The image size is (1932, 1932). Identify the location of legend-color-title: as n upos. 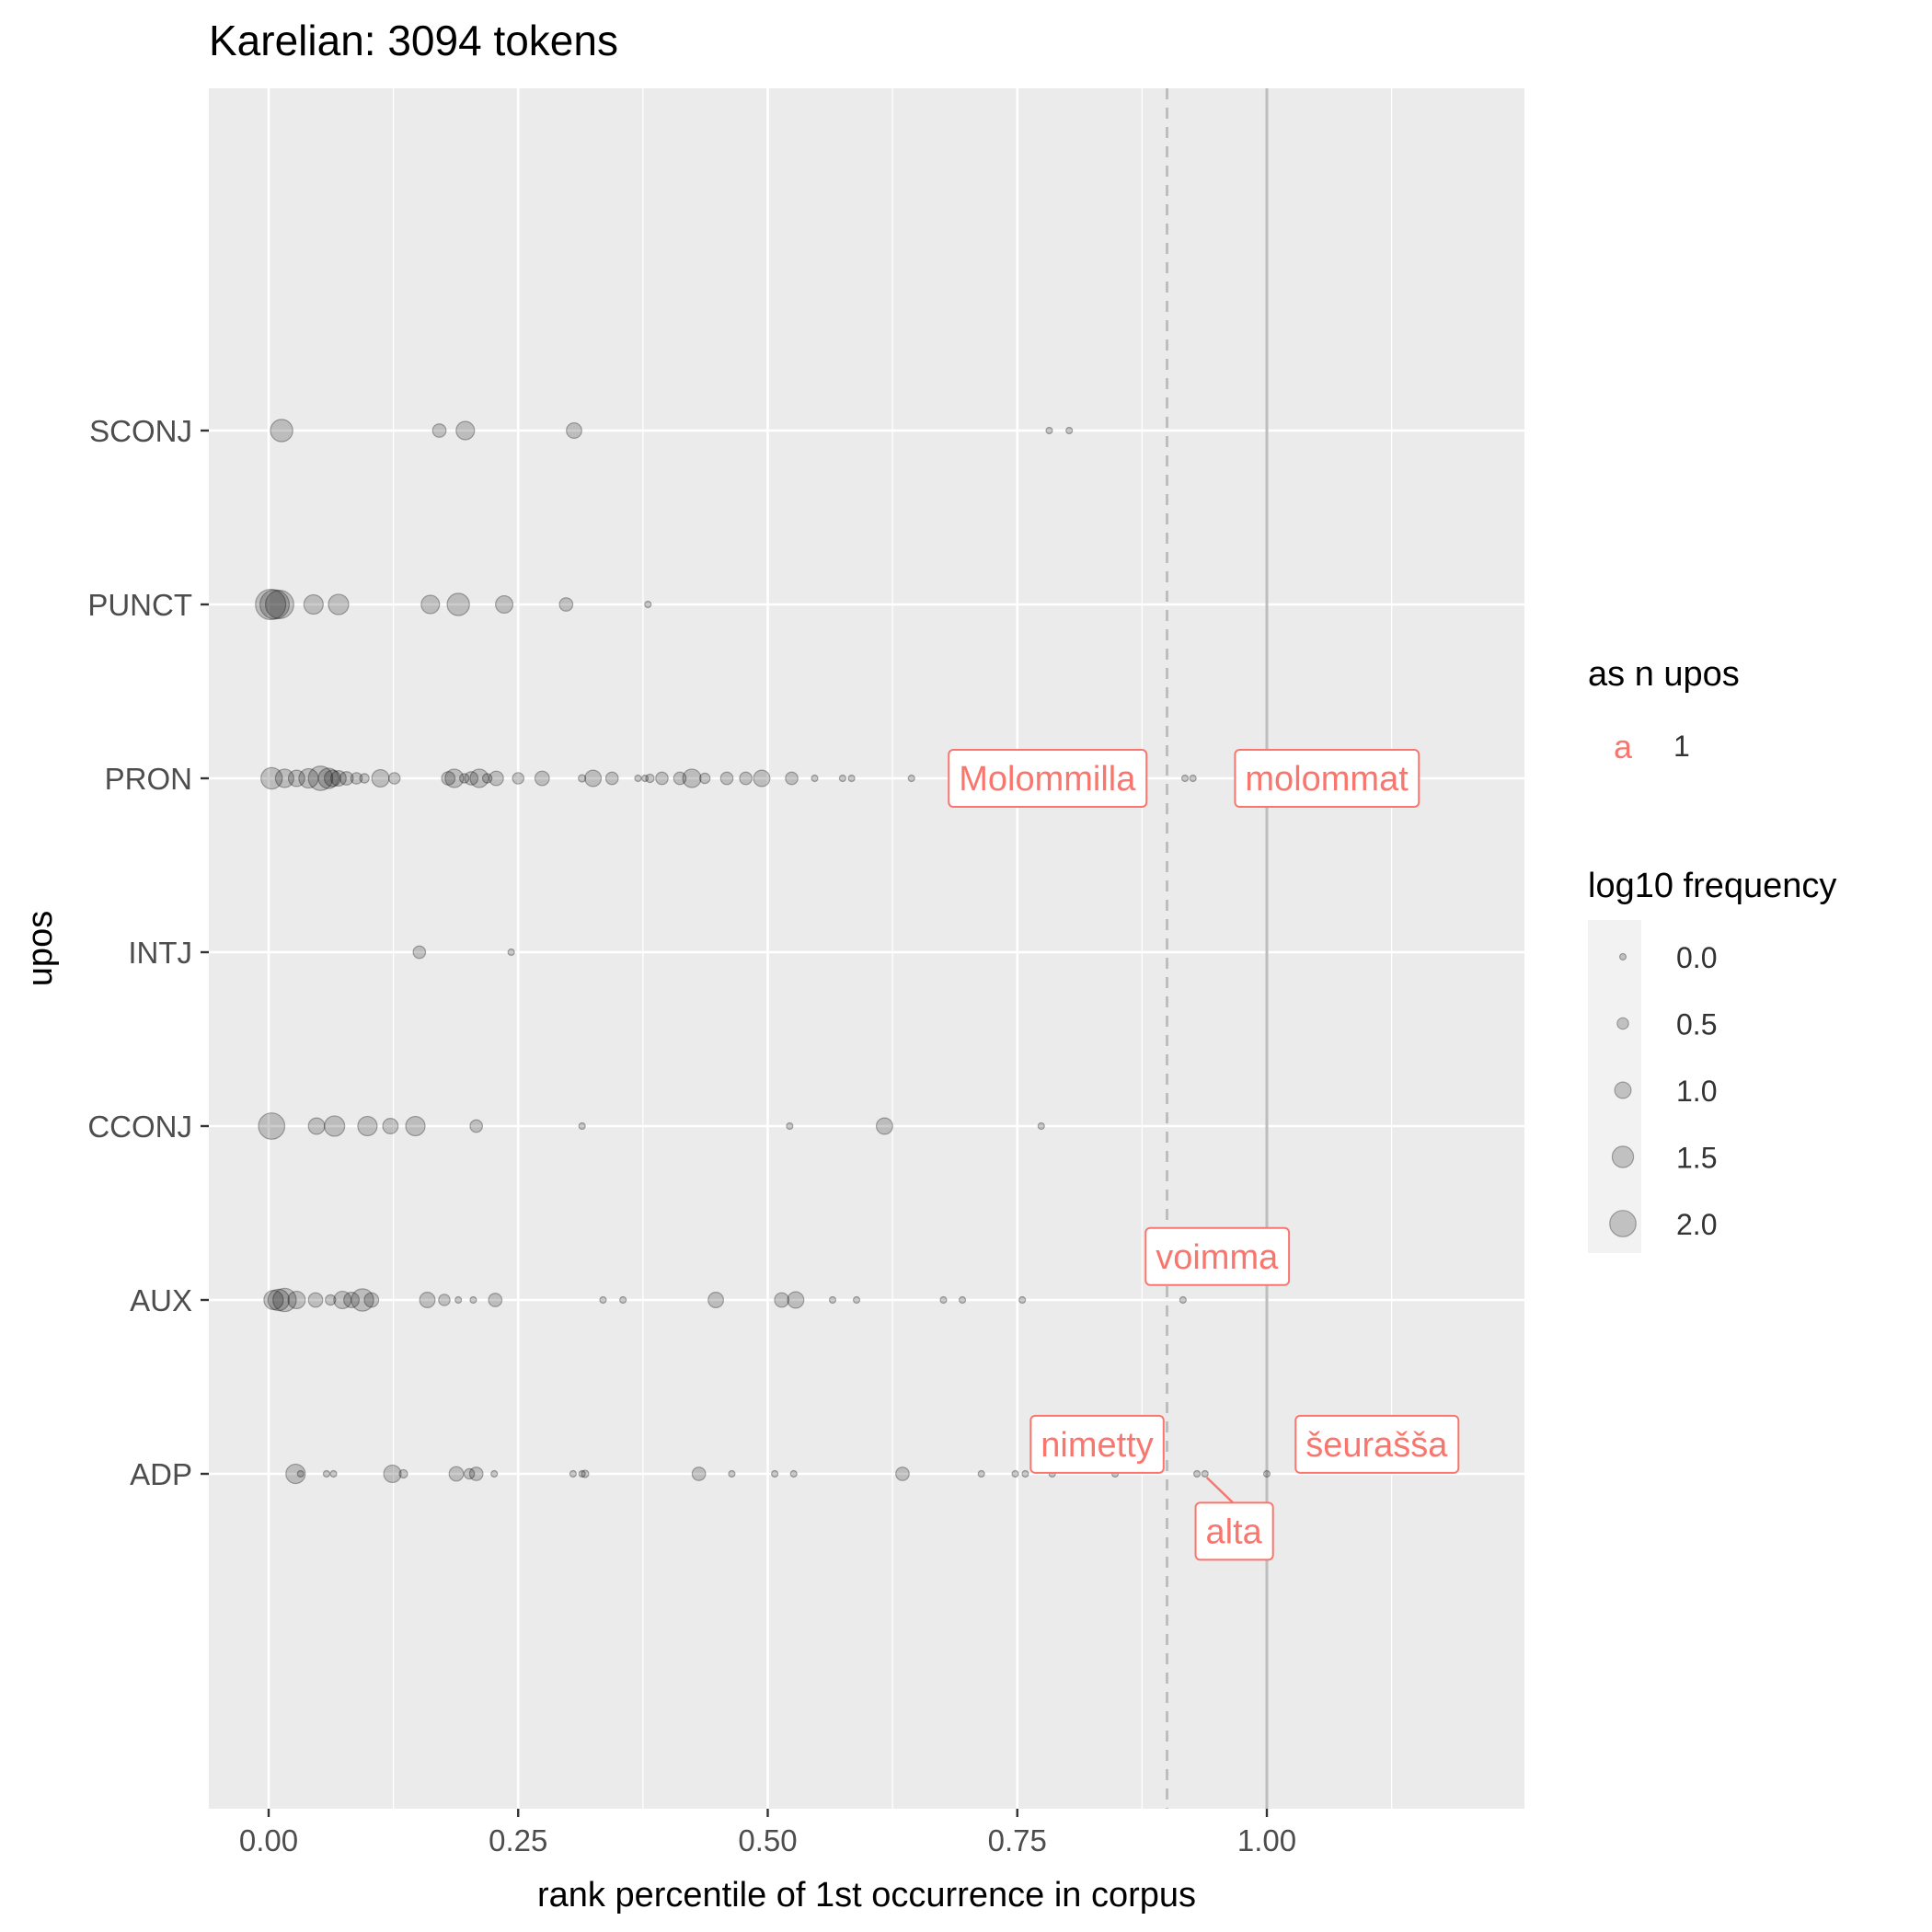
(1664, 674).